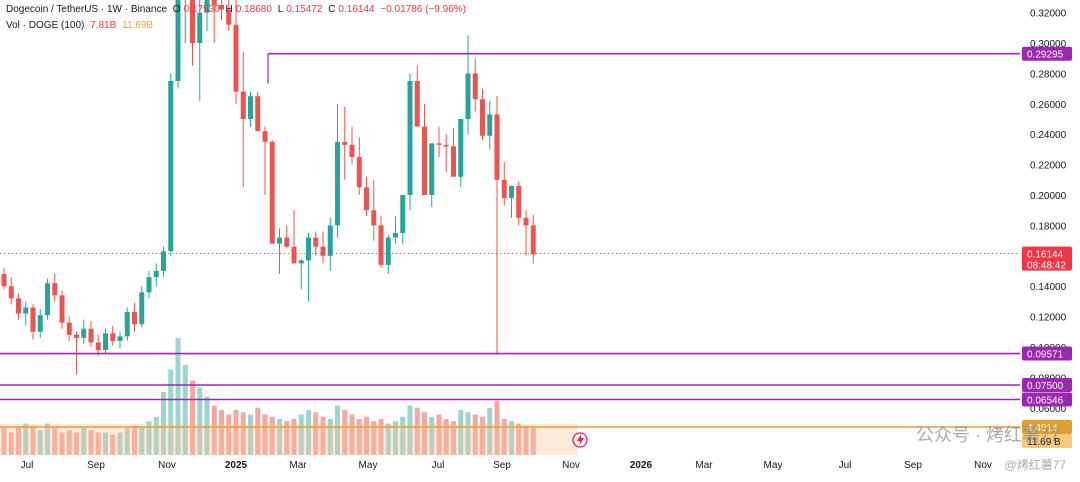  What do you see at coordinates (1046, 266) in the screenshot?
I see `countdown-label: 08:48:42` at bounding box center [1046, 266].